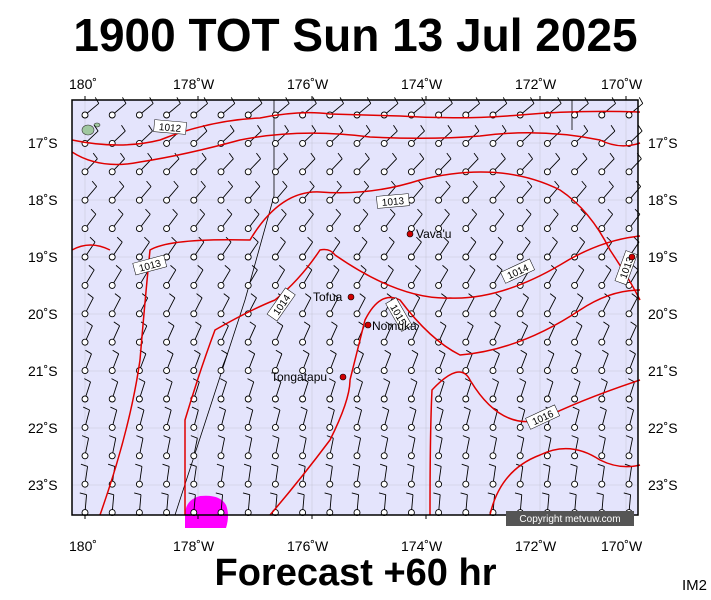  I want to click on lat-label-left-19s: 19˚S, so click(43, 257).